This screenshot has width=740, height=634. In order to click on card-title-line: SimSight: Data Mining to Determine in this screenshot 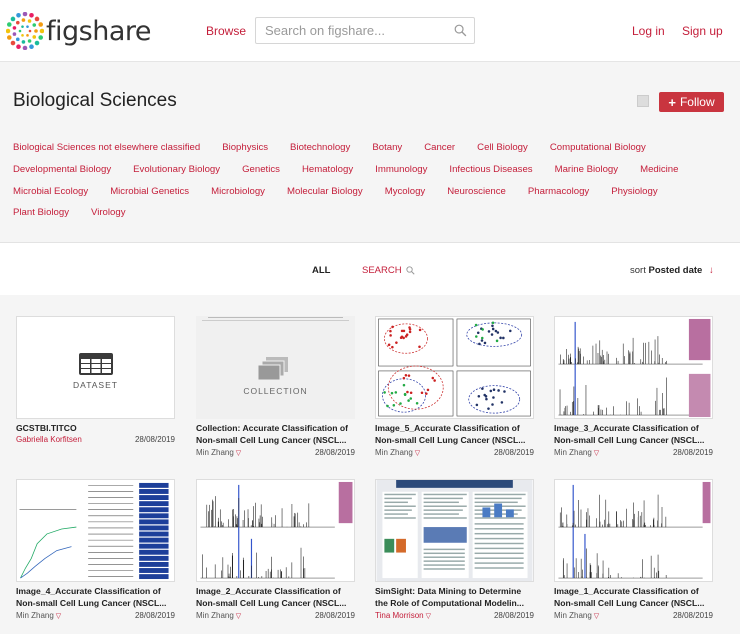, I will do `click(448, 591)`.